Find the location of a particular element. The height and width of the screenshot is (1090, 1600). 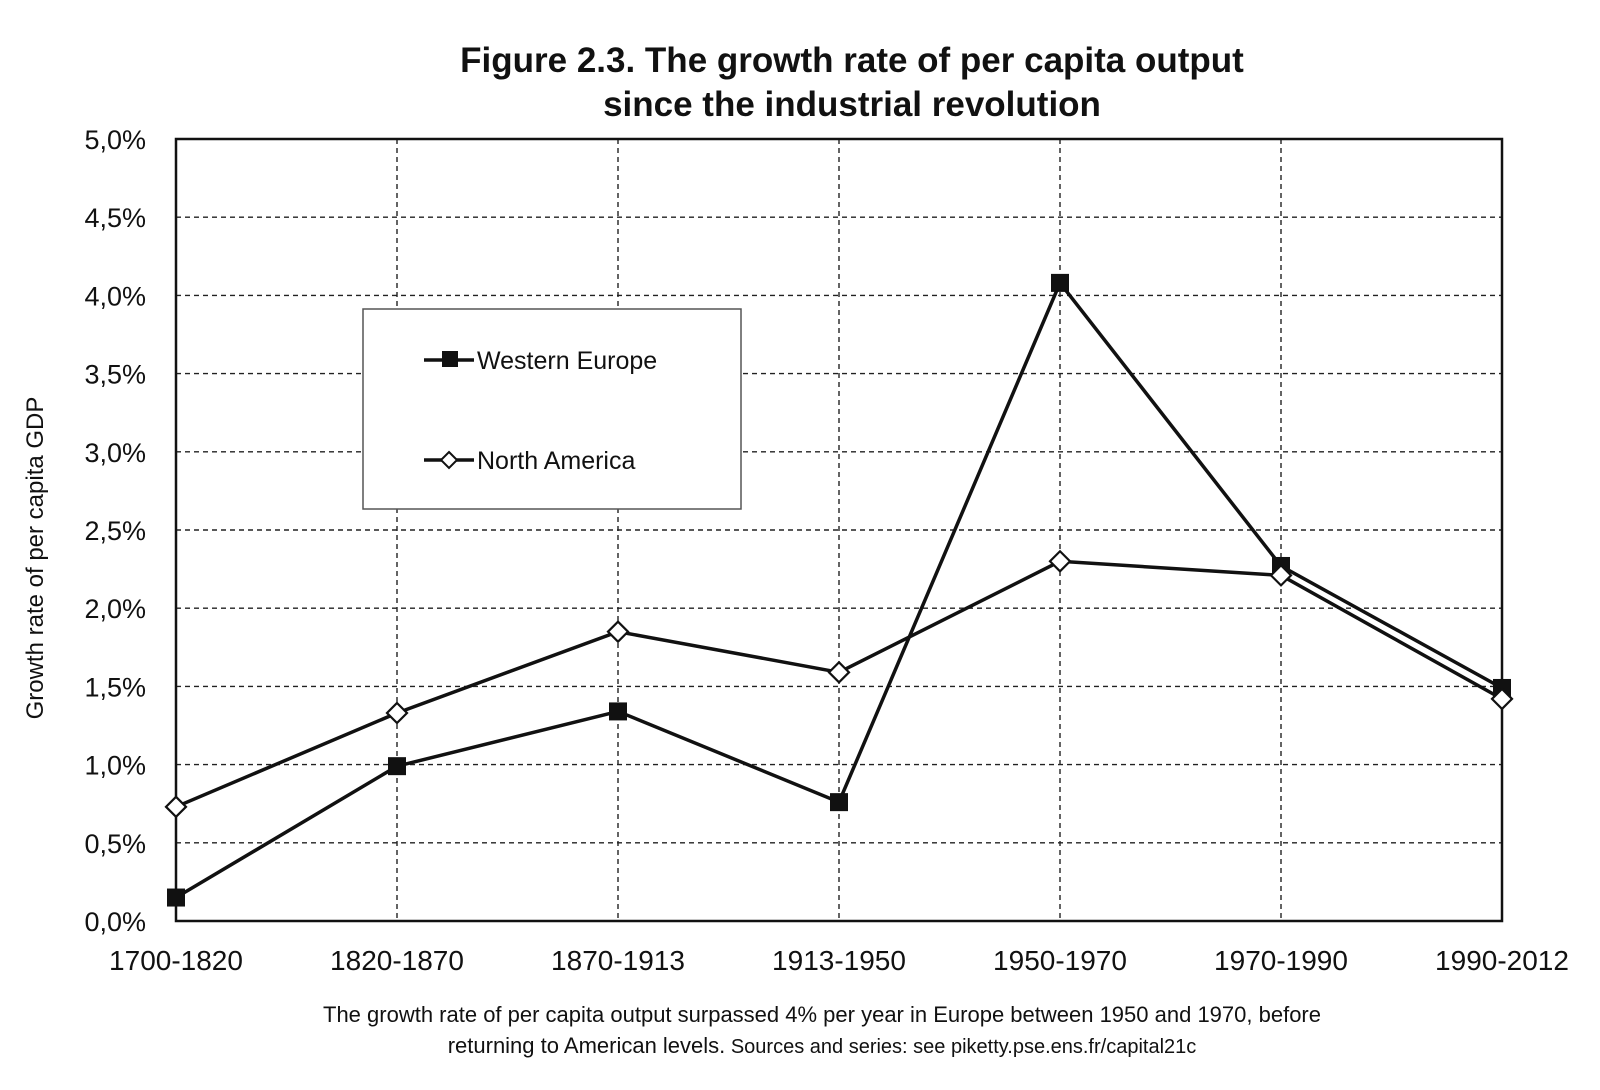

legend-label-north-america: North America is located at coordinates (556, 461).